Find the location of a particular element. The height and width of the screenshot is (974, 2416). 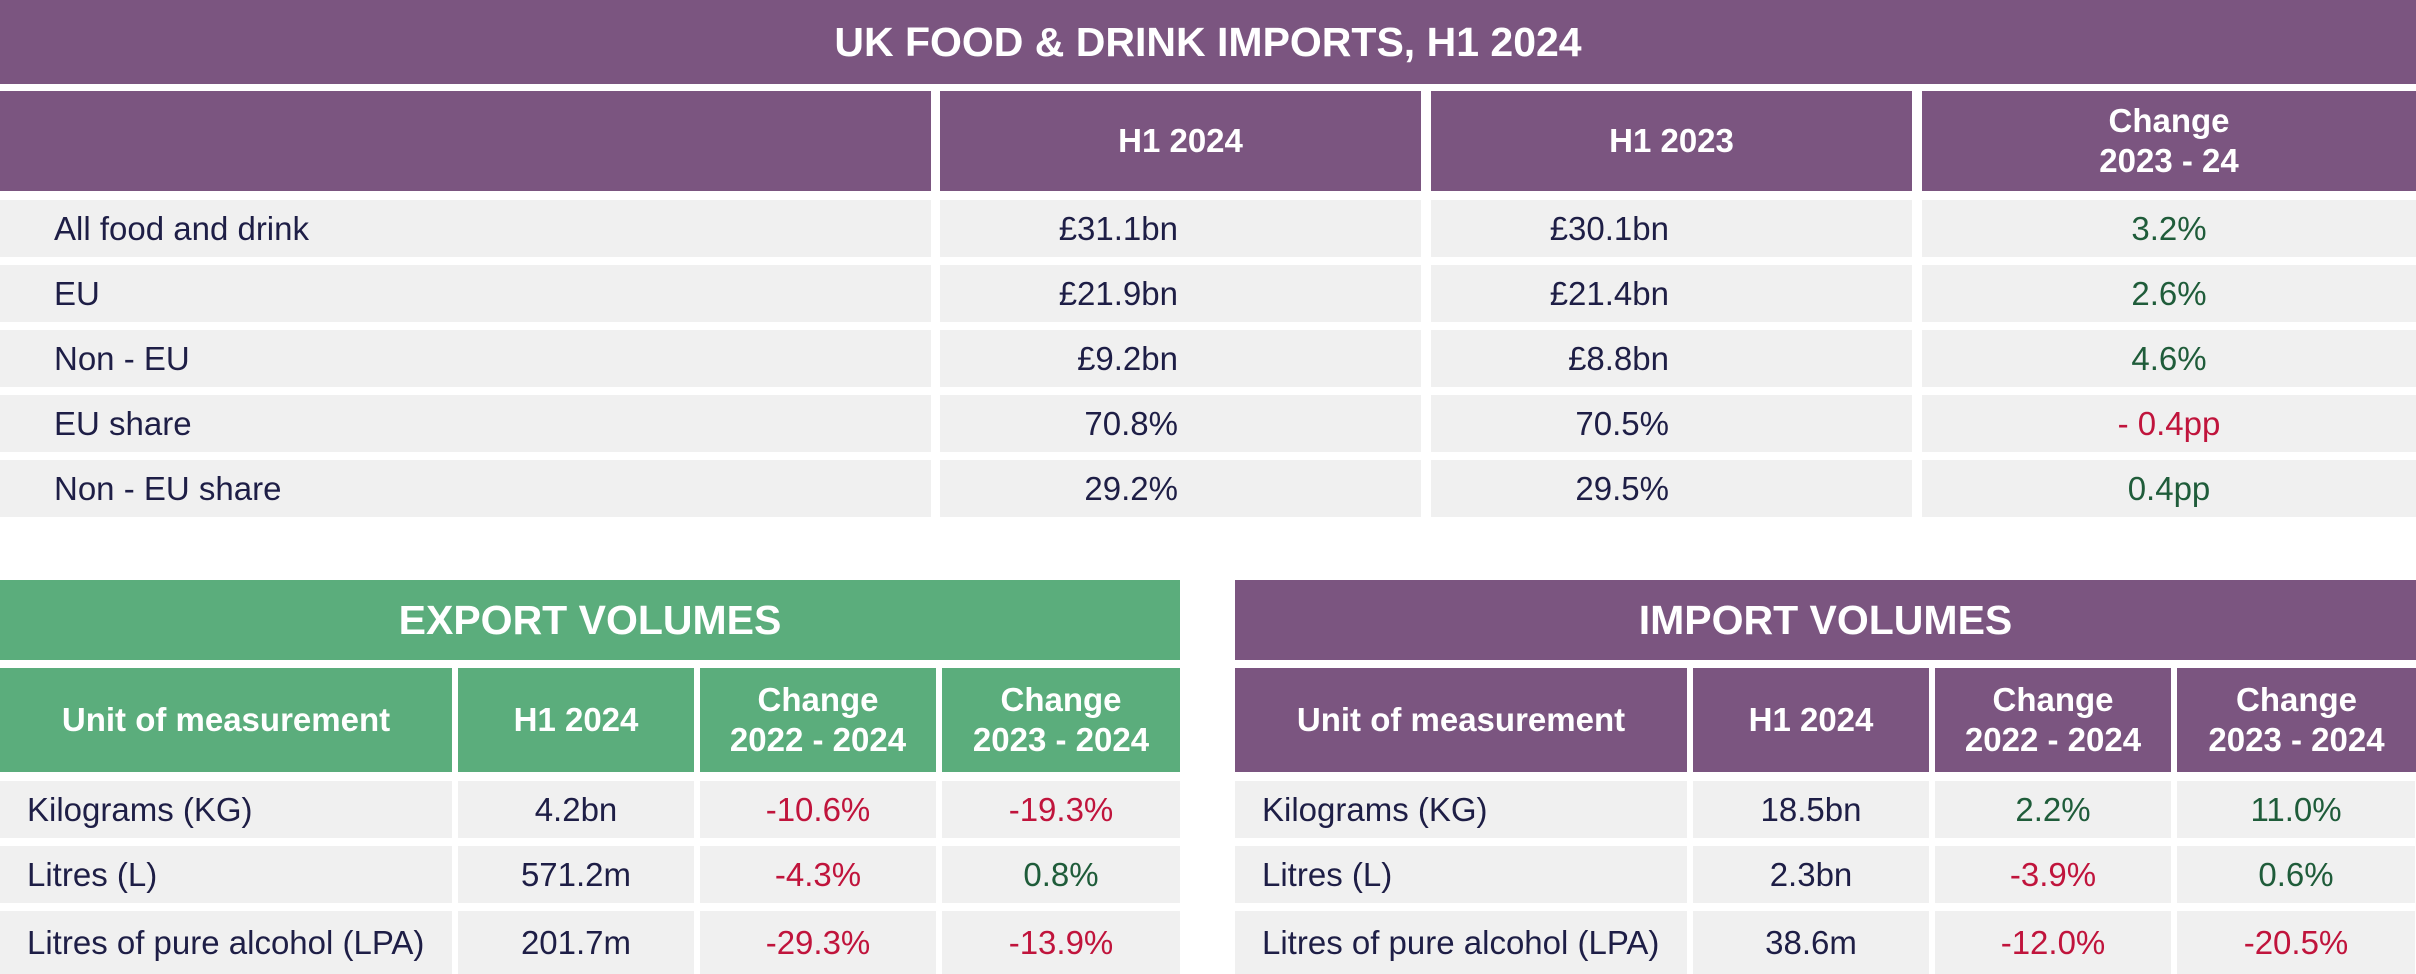

import-volumes-title: IMPORT VOLUMES is located at coordinates (1825, 620).